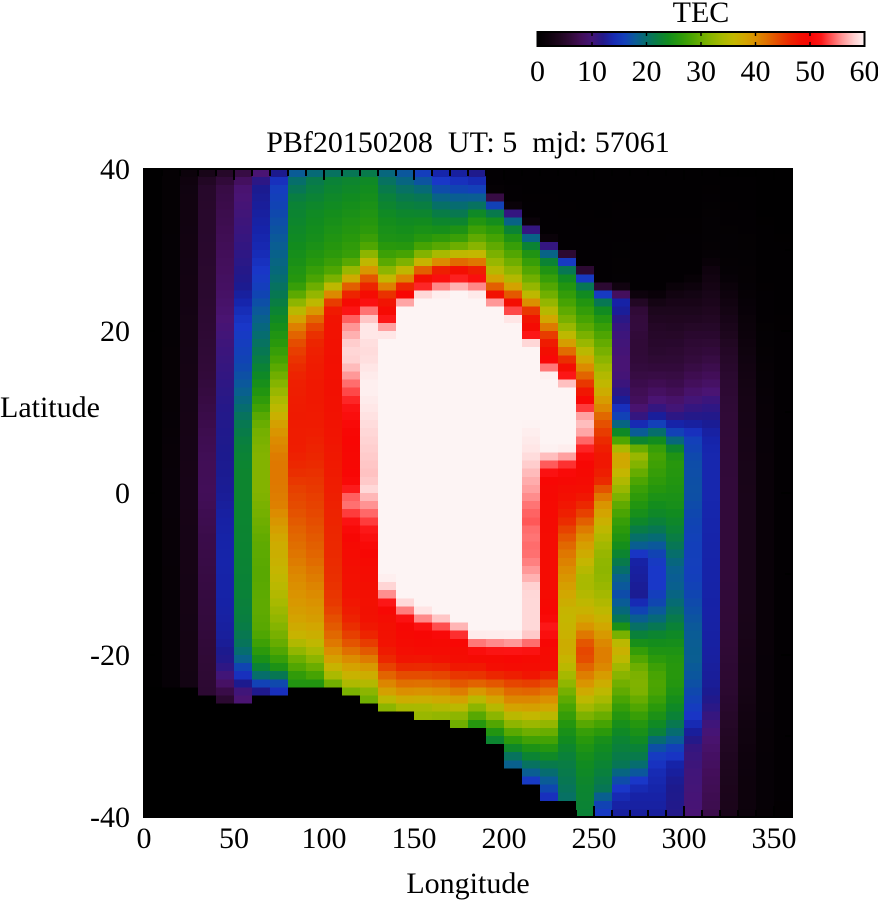 Image resolution: width=878 pixels, height=900 pixels. Describe the element at coordinates (864, 71) in the screenshot. I see `svg-text: 60` at that location.